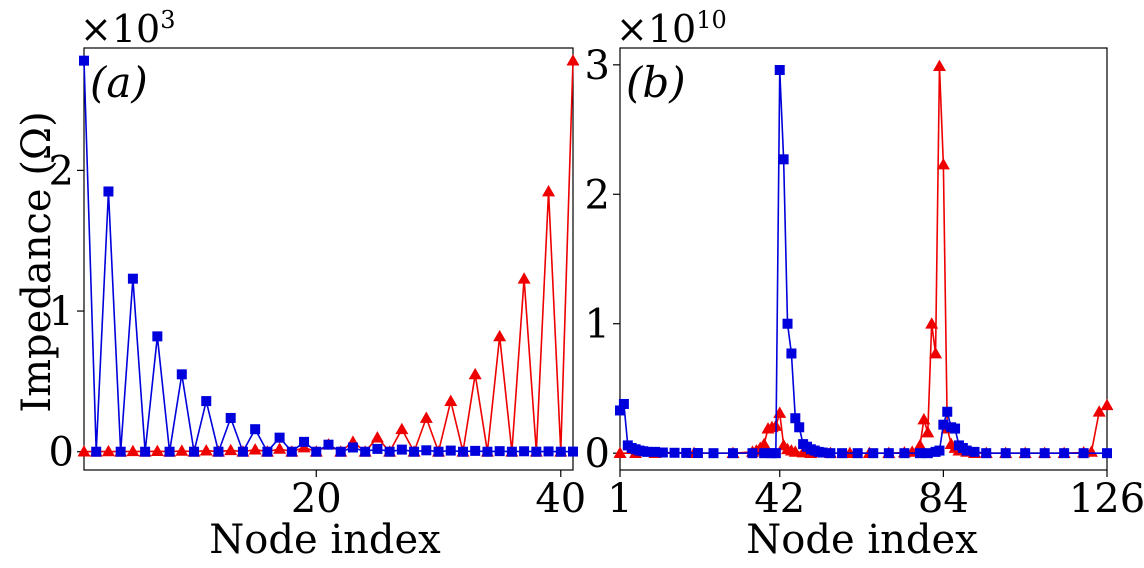 This screenshot has height=568, width=1144. What do you see at coordinates (61, 453) in the screenshot?
I see `panel-a-y-tick-label: 0` at bounding box center [61, 453].